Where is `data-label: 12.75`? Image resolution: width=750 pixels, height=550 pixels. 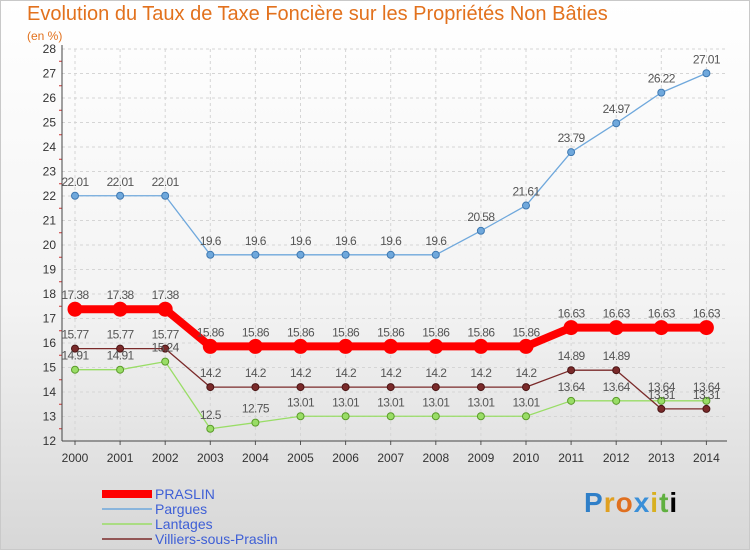 data-label: 12.75 is located at coordinates (256, 409).